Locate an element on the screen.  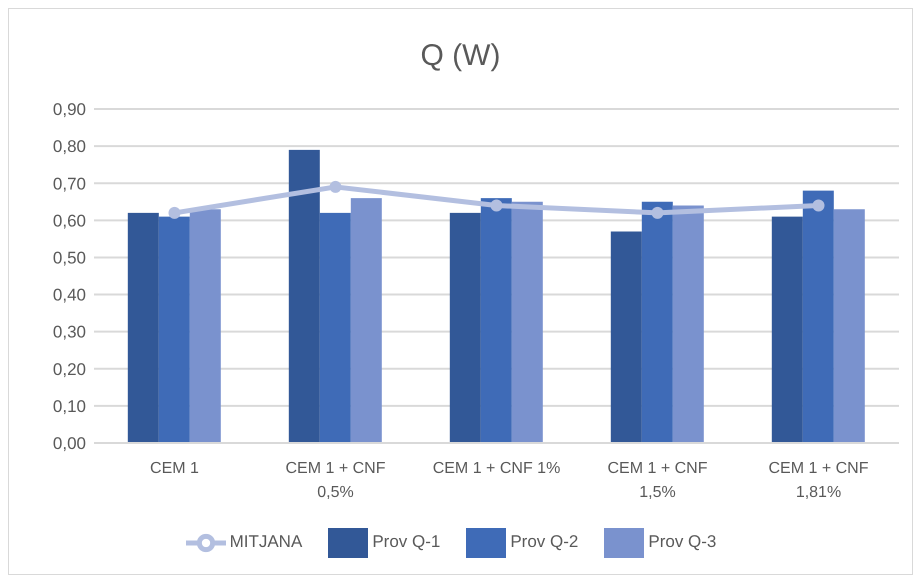
legend-label: Prov Q-3 is located at coordinates (682, 542).